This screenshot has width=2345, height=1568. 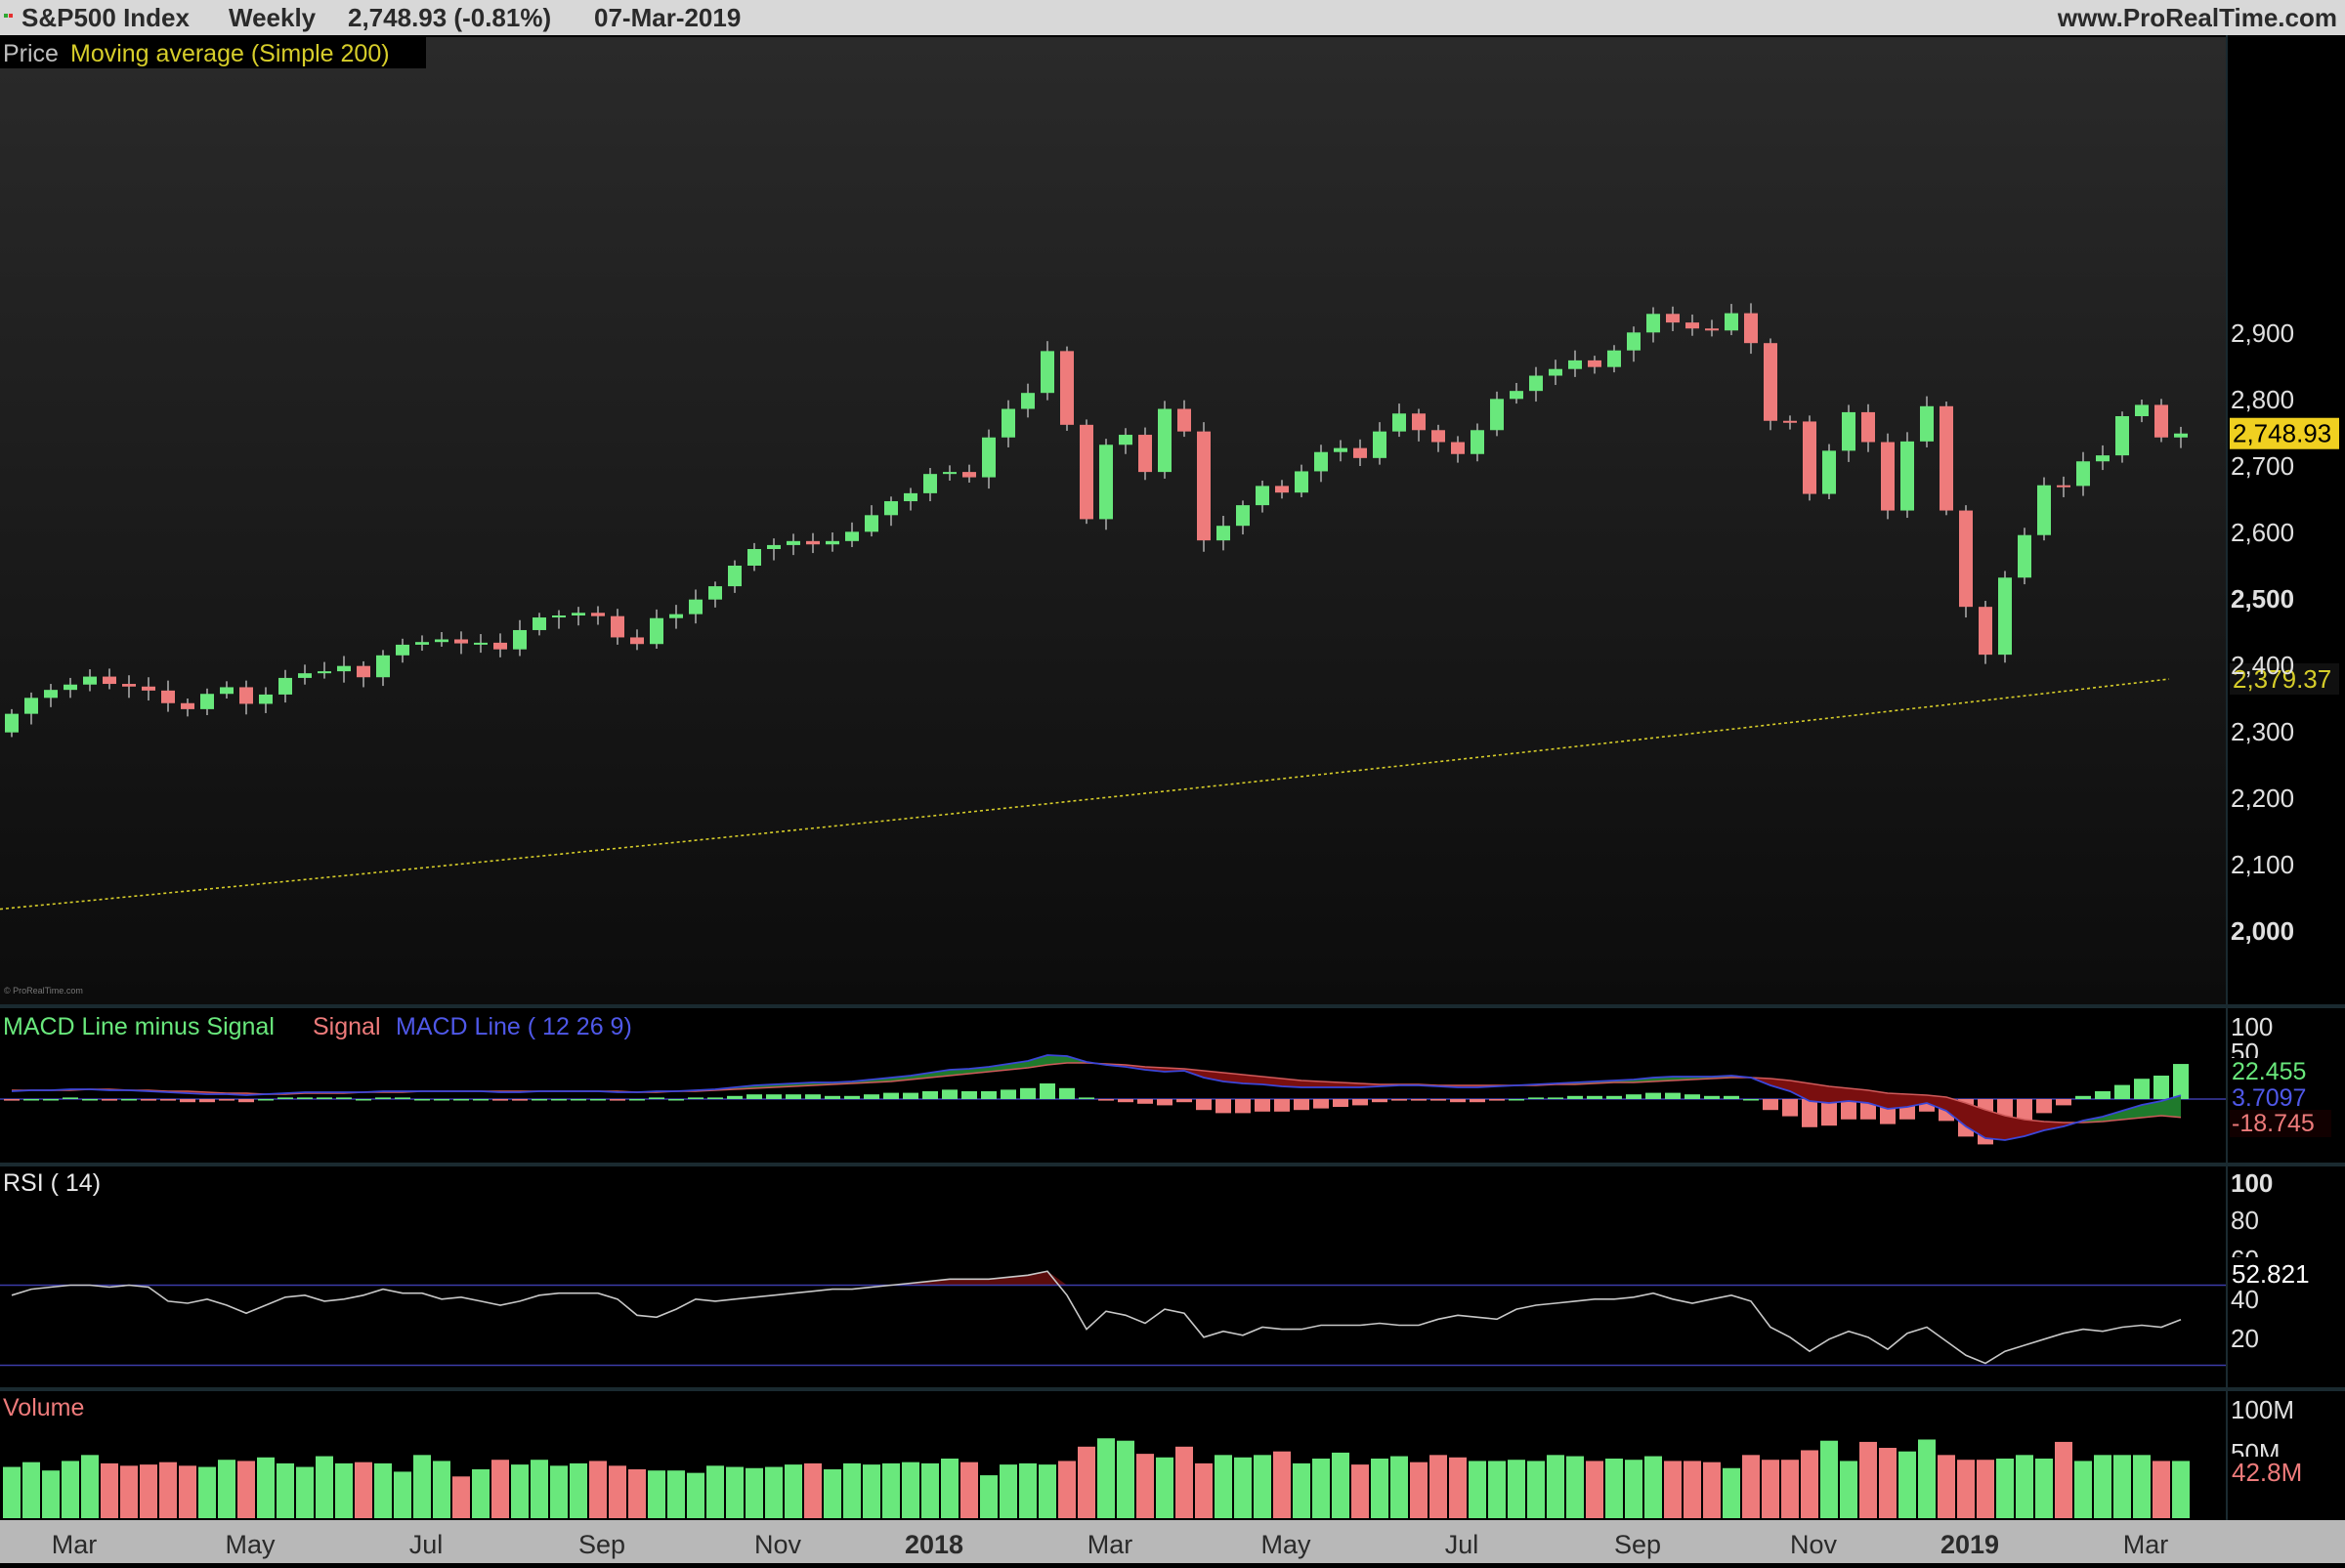 I want to click on macd-signal-label-bg, so click(x=2280, y=1123).